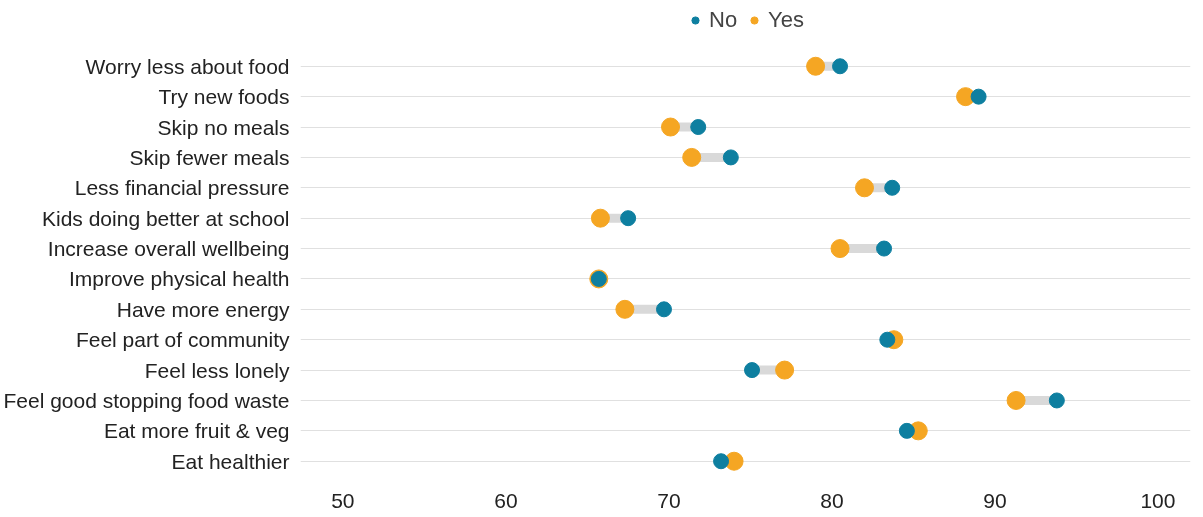 The width and height of the screenshot is (1203, 517). What do you see at coordinates (182, 340) in the screenshot?
I see `y-tick-label: Feel part of community` at bounding box center [182, 340].